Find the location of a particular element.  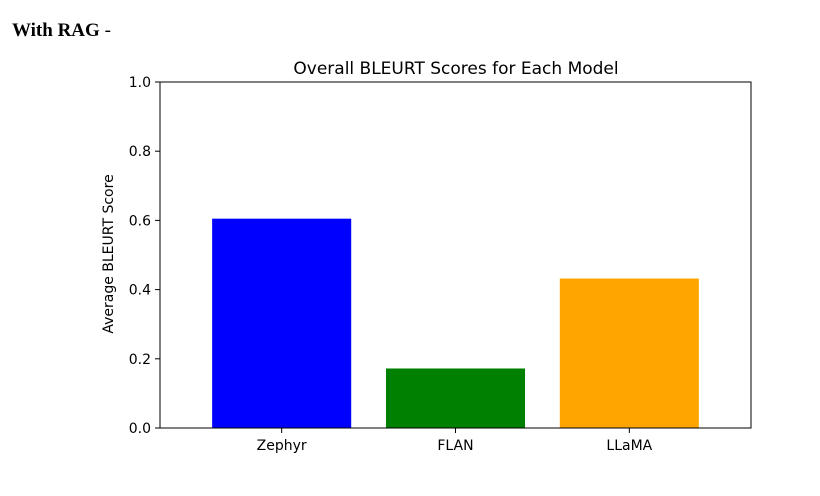

y-axis-label: Average BLEURT Score is located at coordinates (109, 253).